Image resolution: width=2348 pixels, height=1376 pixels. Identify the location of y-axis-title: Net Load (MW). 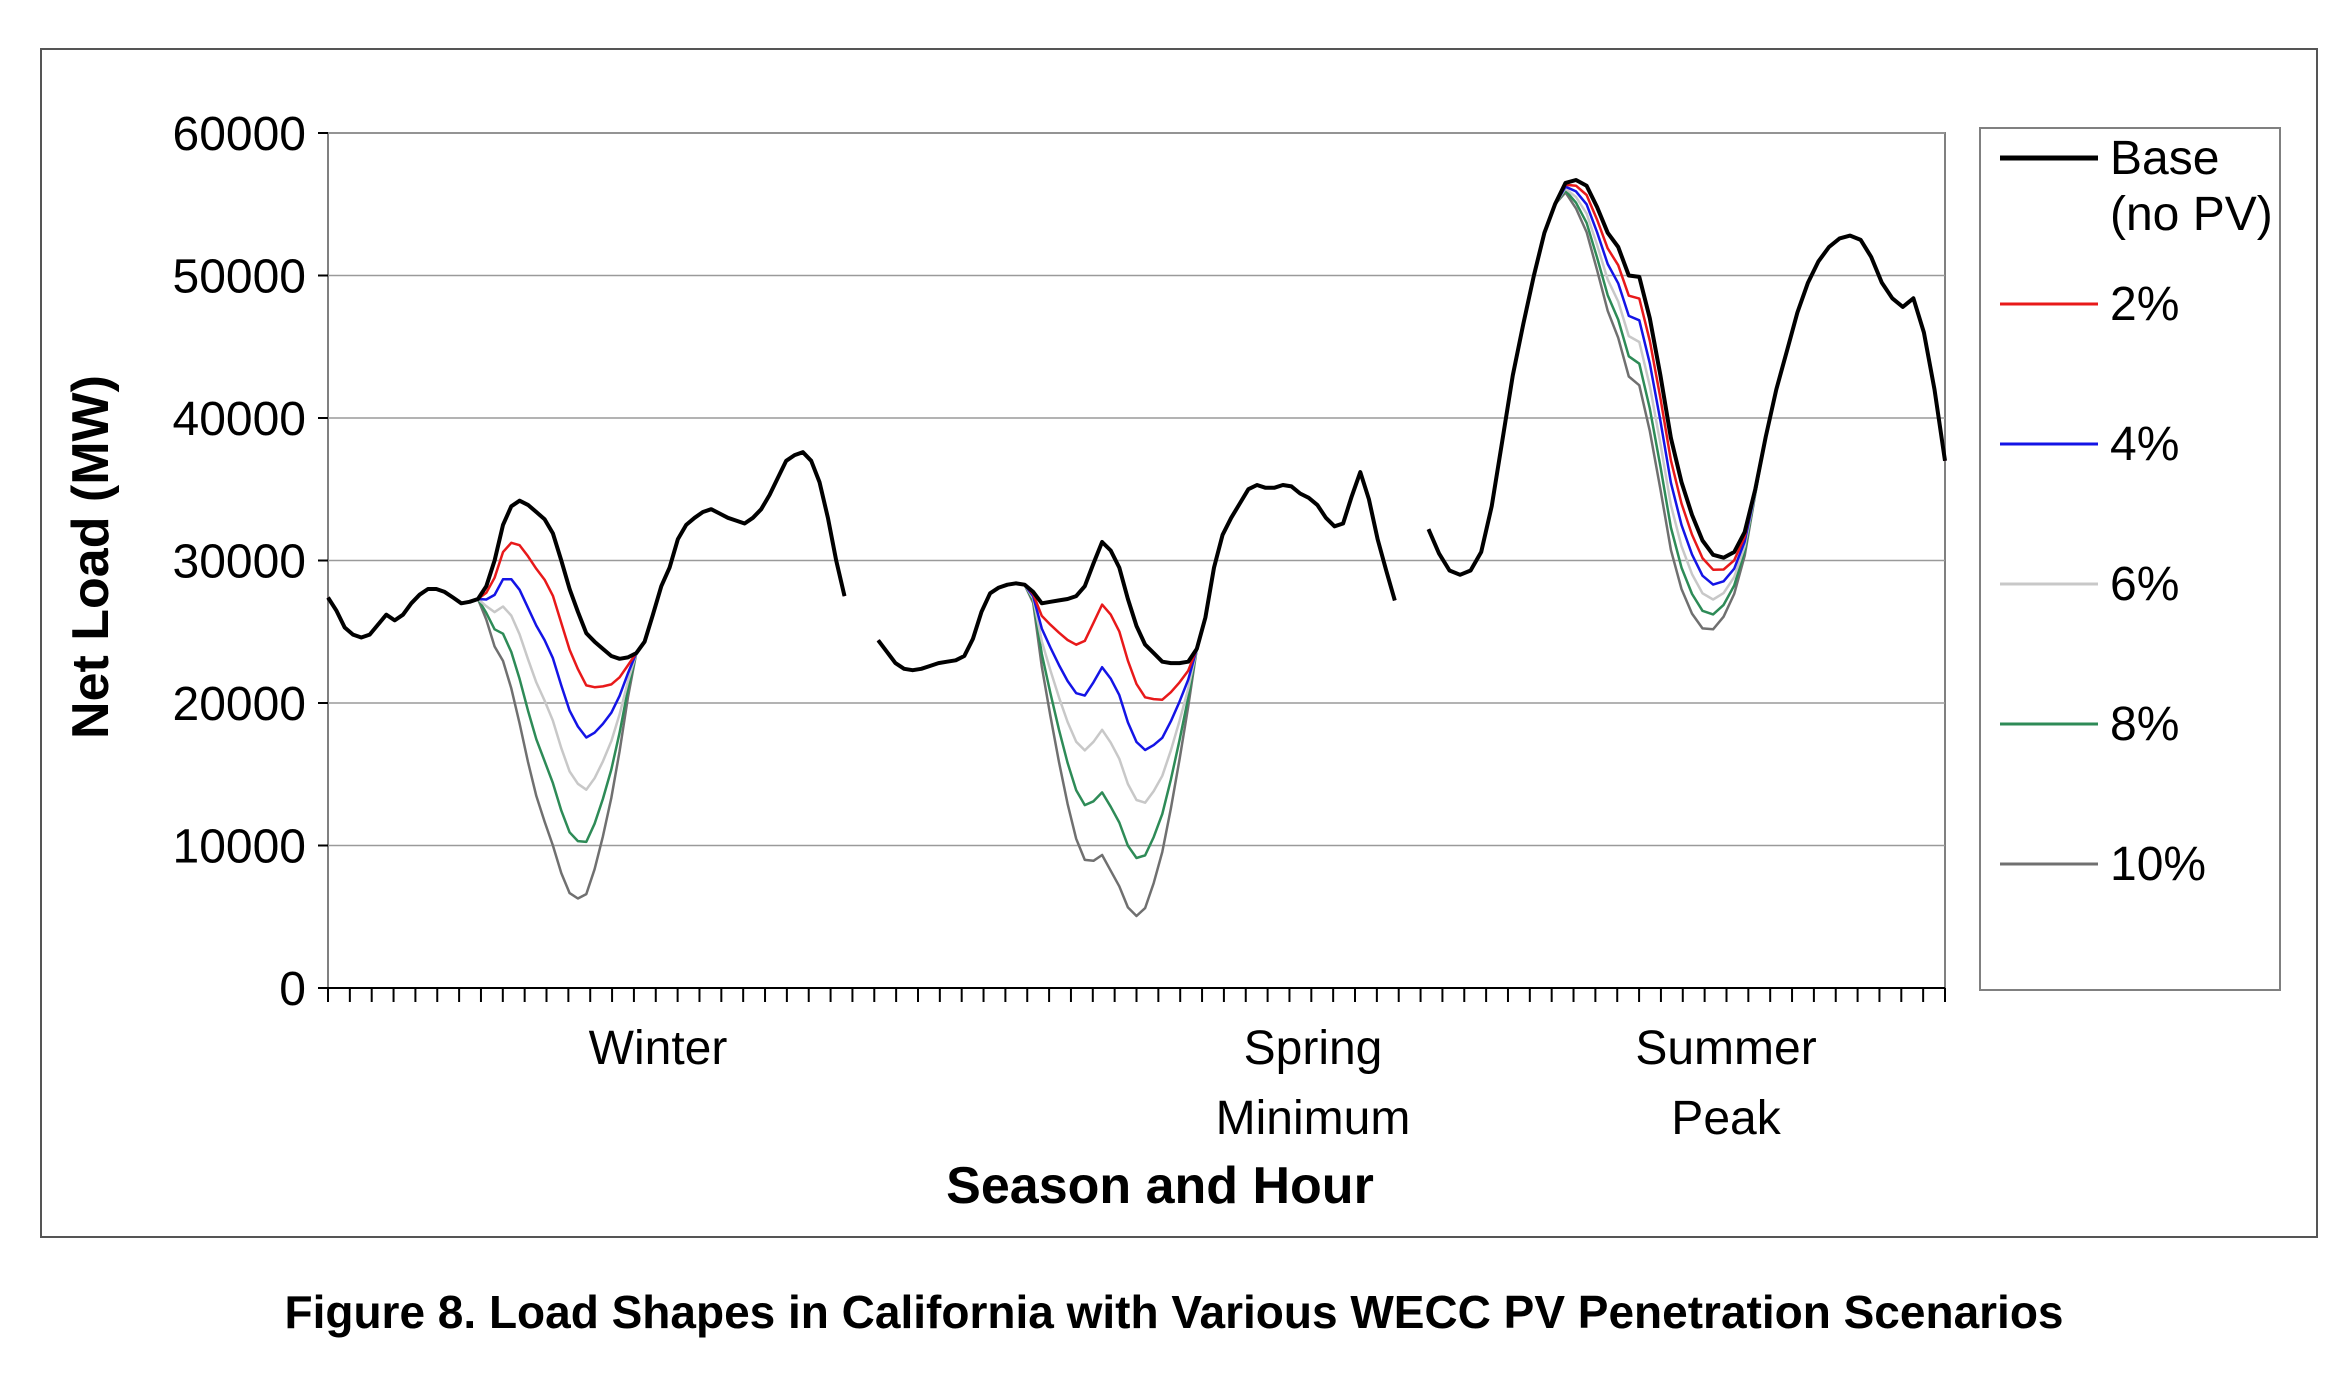
(91, 557).